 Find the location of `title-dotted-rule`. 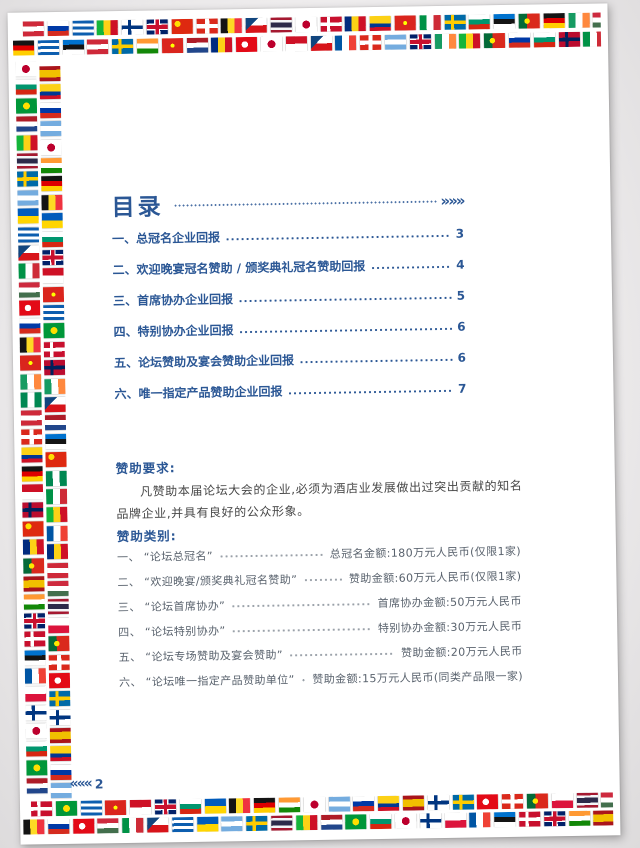

title-dotted-rule is located at coordinates (305, 203).